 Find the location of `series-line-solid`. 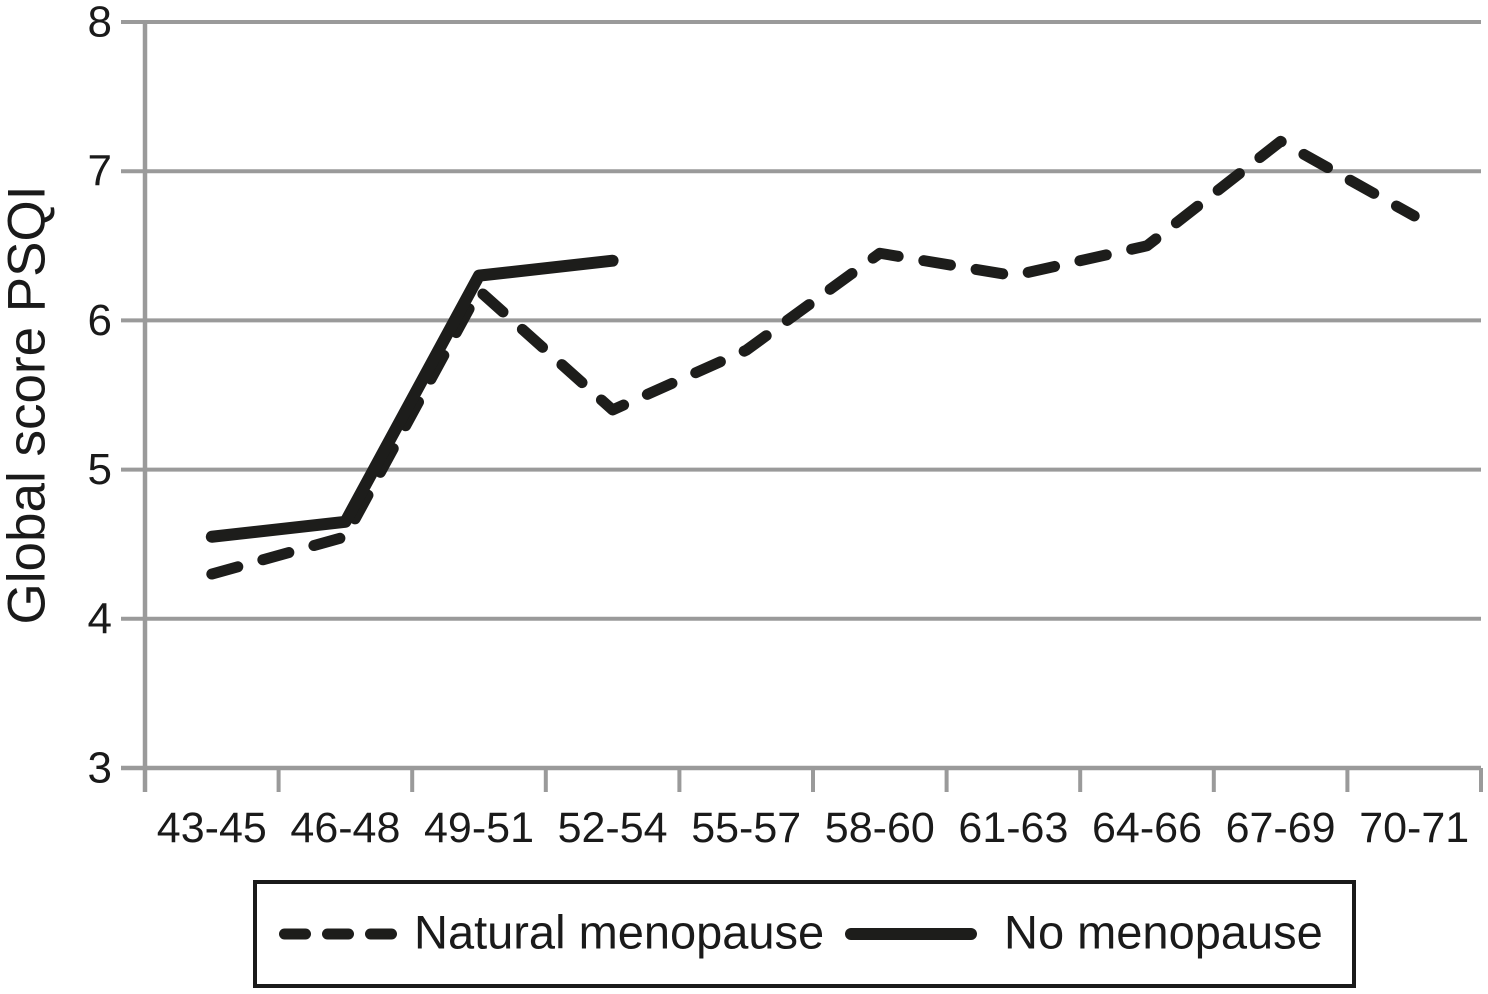

series-line-solid is located at coordinates (412, 398).